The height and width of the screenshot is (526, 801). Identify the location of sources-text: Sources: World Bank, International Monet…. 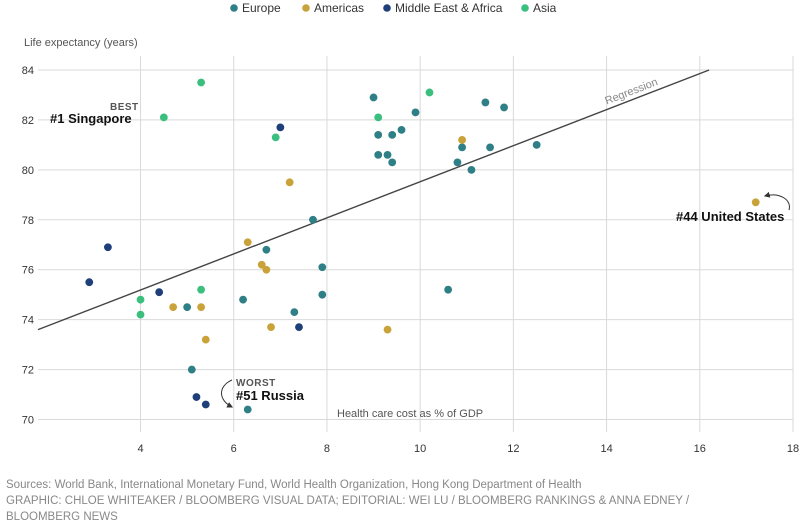
(294, 485).